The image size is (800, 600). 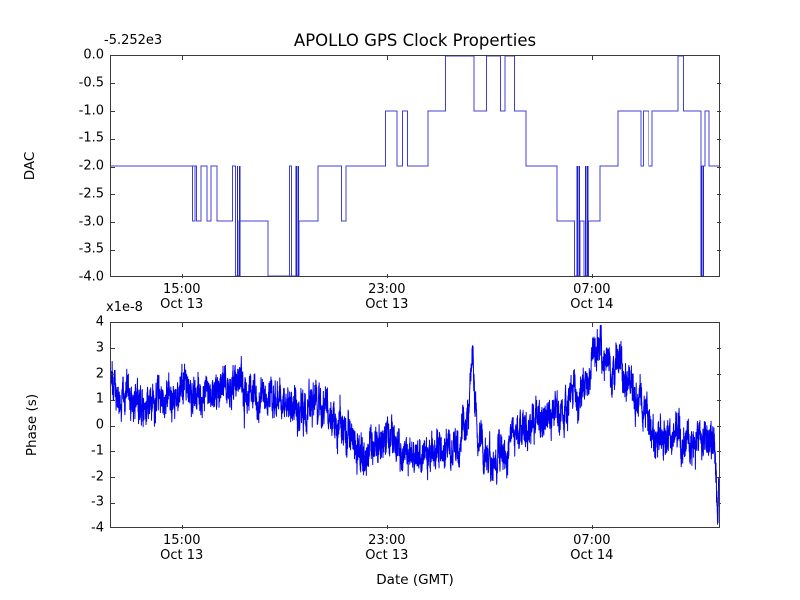 What do you see at coordinates (415, 40) in the screenshot?
I see `page-title: APOLLO GPS Clock Properties` at bounding box center [415, 40].